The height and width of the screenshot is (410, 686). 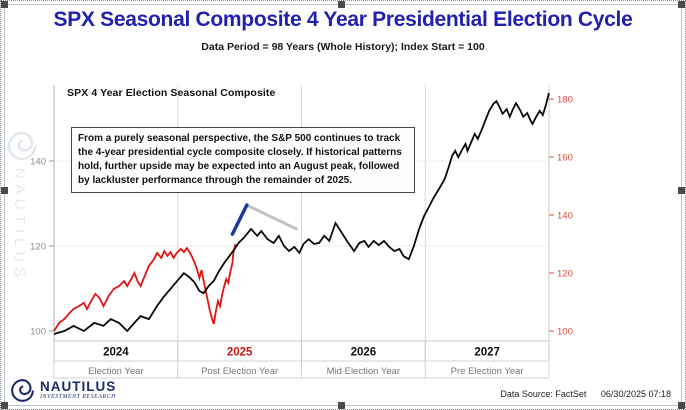 I want to click on year-label: 2024, so click(x=116, y=353).